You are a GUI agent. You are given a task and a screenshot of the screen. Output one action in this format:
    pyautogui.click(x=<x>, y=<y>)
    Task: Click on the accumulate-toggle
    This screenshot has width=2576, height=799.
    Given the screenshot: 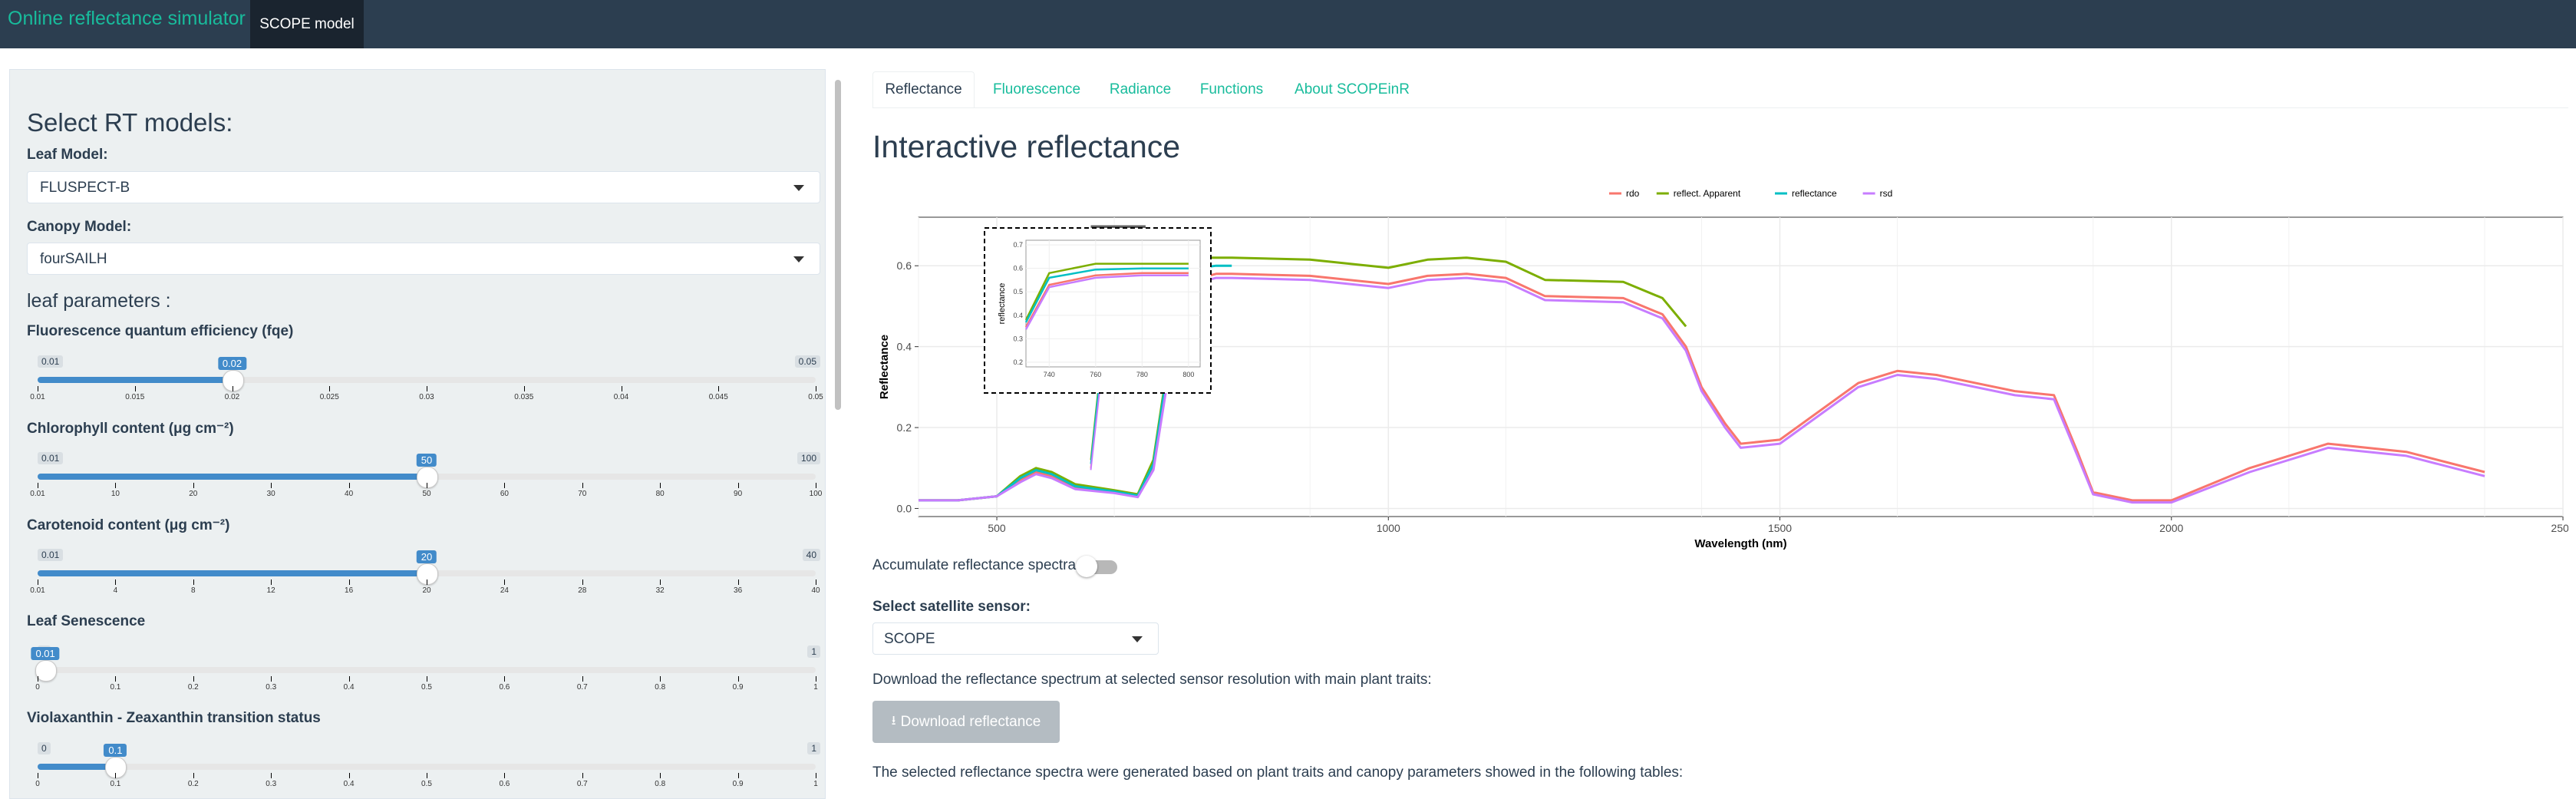 What is the action you would take?
    pyautogui.click(x=1098, y=566)
    